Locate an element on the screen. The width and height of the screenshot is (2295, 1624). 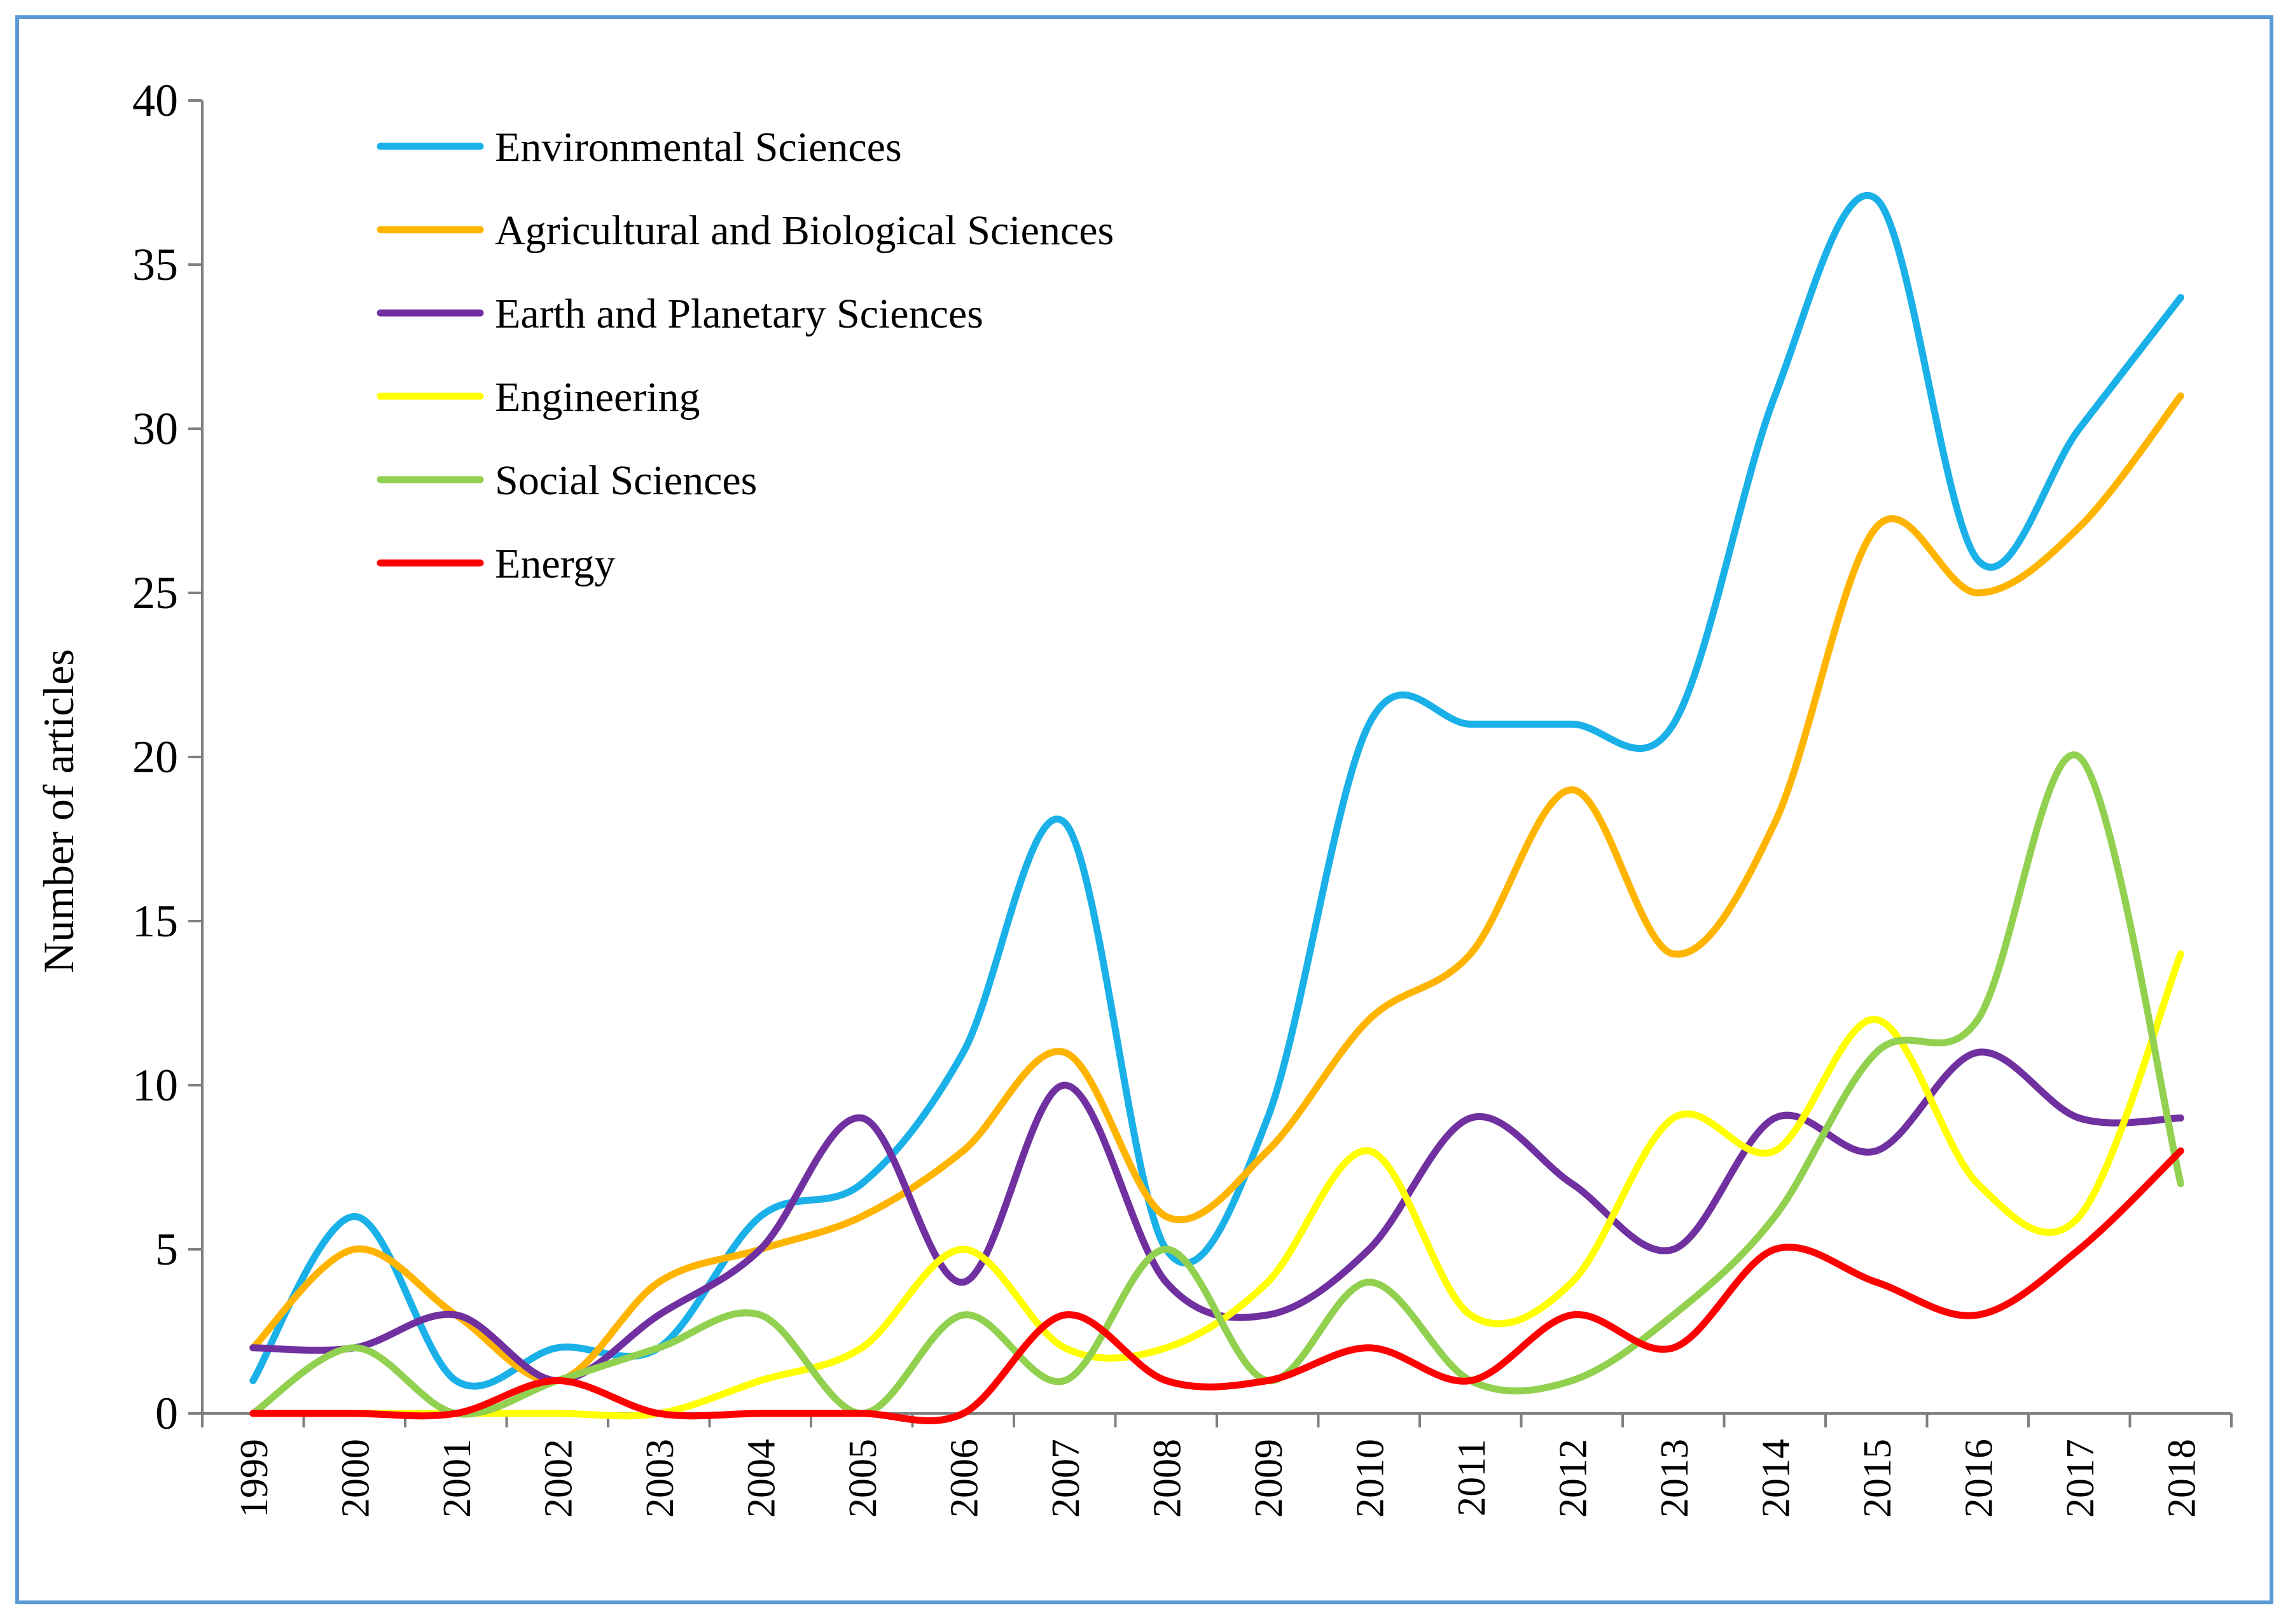
x-tick-label: 2017 is located at coordinates (2080, 1479).